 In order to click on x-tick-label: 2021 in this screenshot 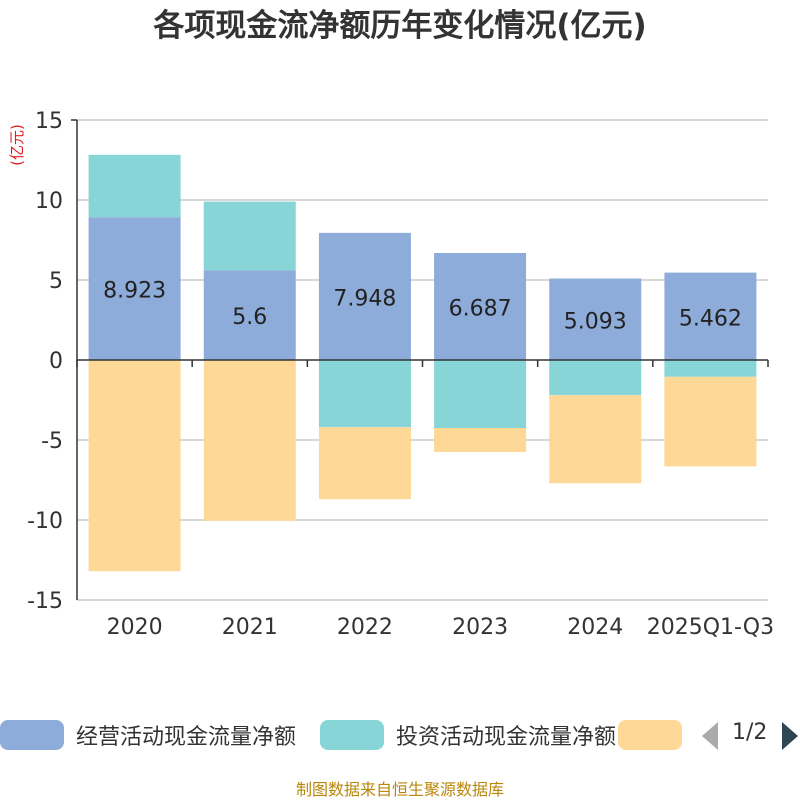, I will do `click(250, 627)`.